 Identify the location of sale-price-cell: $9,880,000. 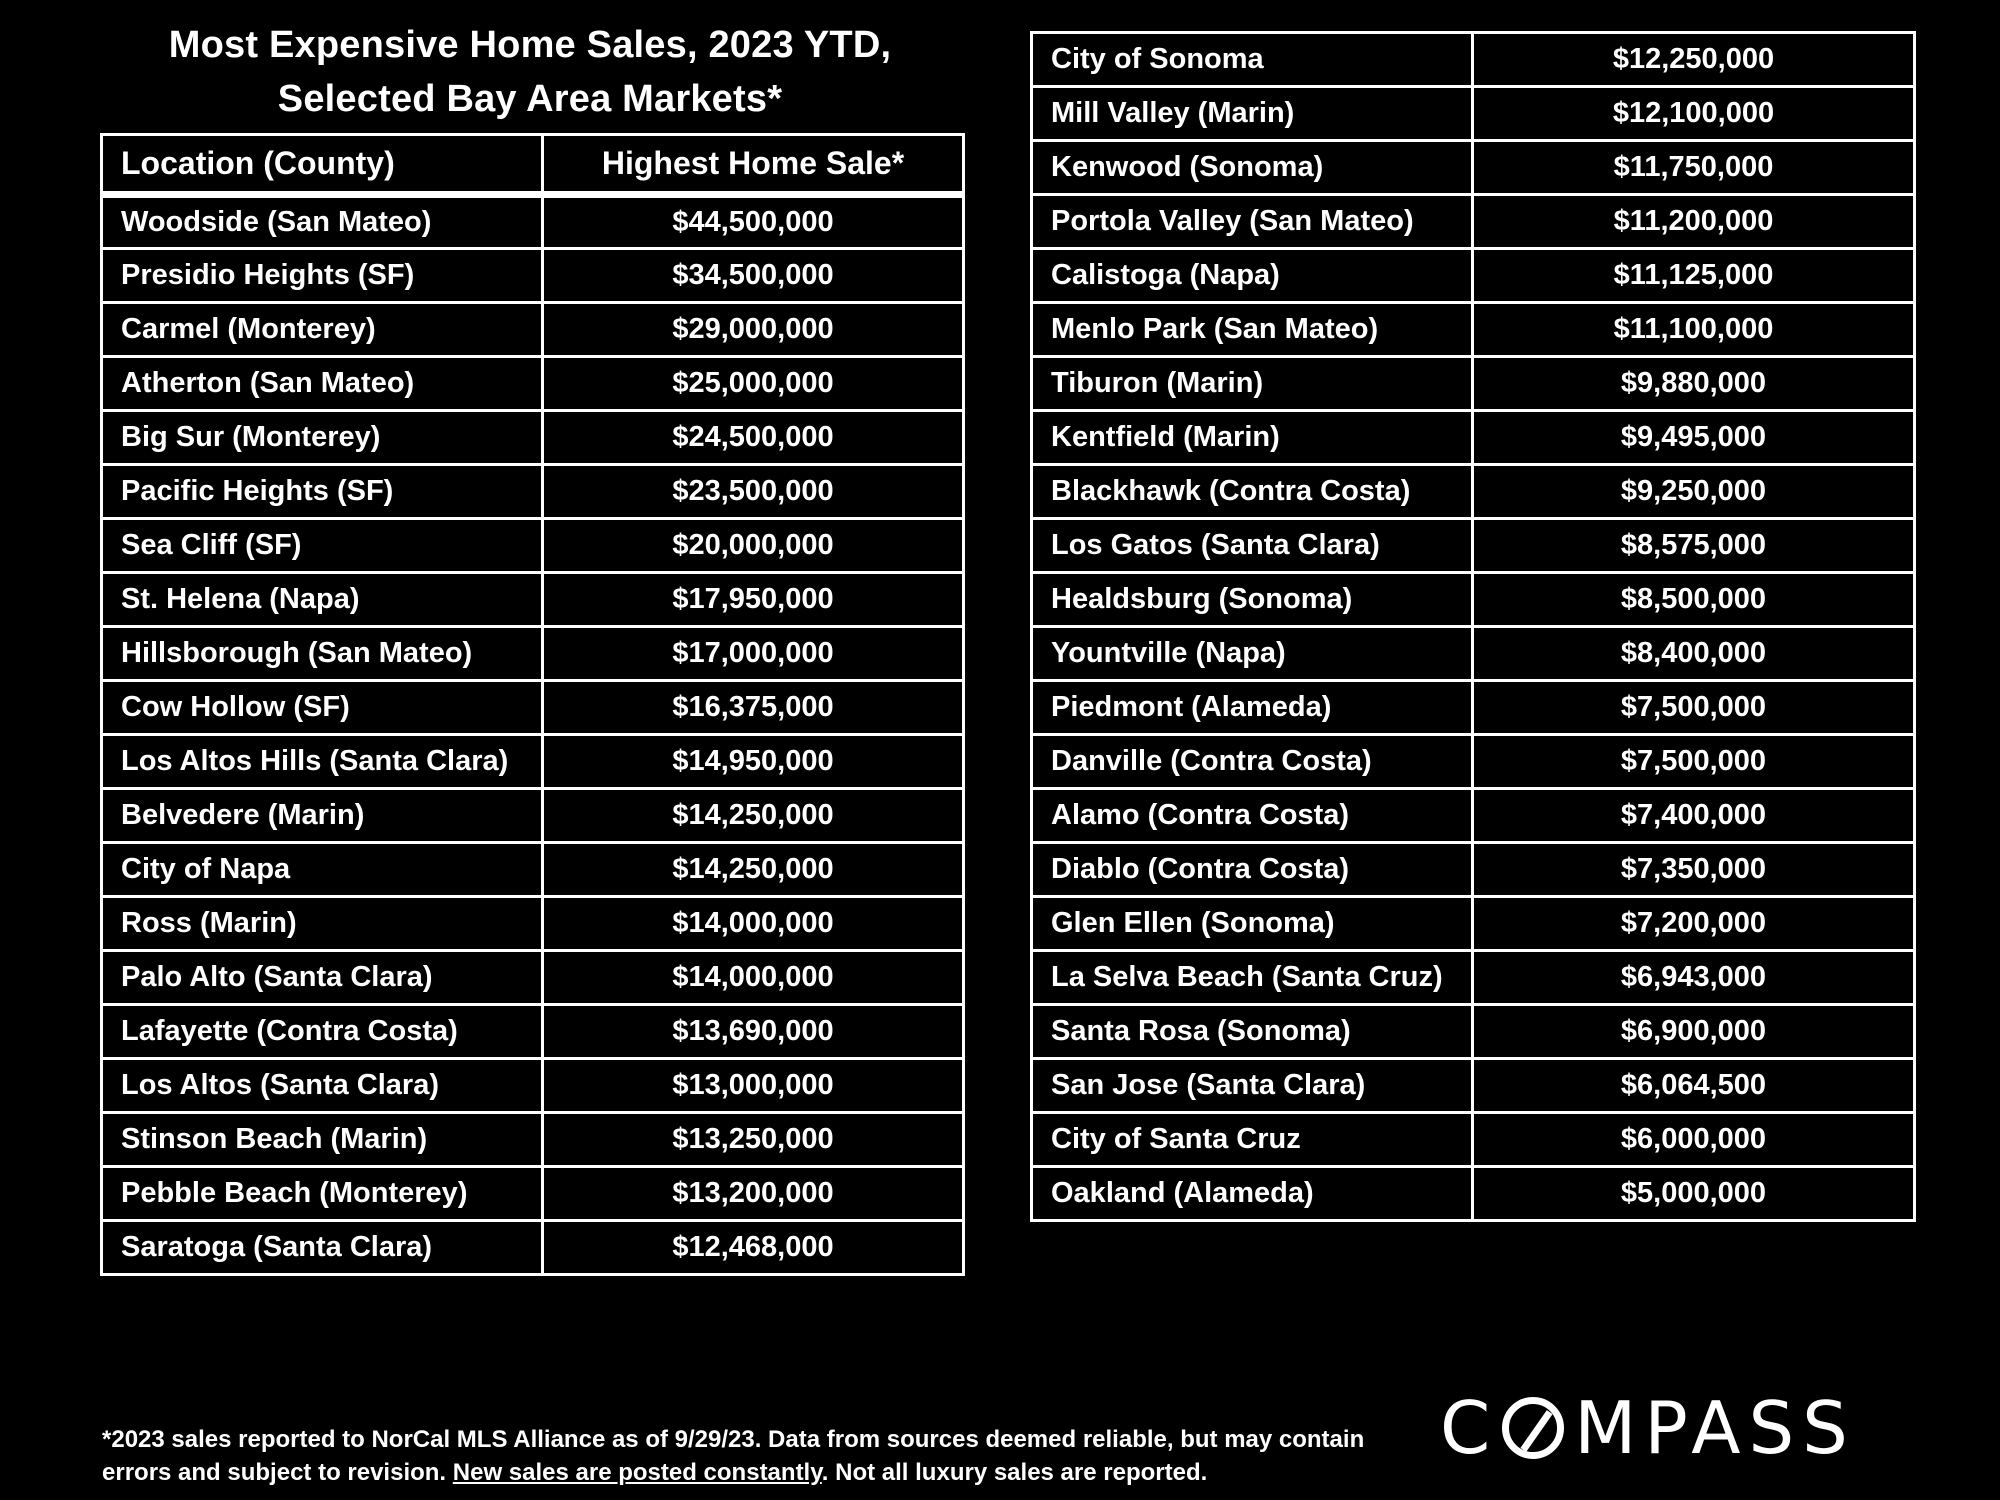
(1694, 384).